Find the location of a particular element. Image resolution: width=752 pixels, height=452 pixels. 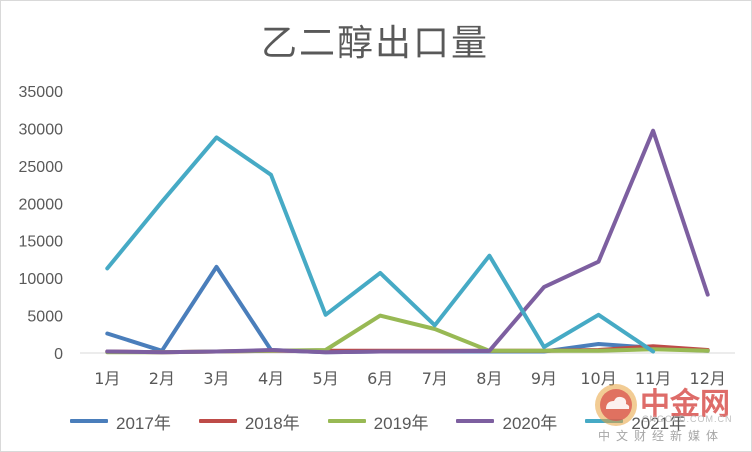

x-axis: 1月 2月 3月 4月 5月 6月 7月 8月 9月 10月 11月 12月 is located at coordinates (407, 370).